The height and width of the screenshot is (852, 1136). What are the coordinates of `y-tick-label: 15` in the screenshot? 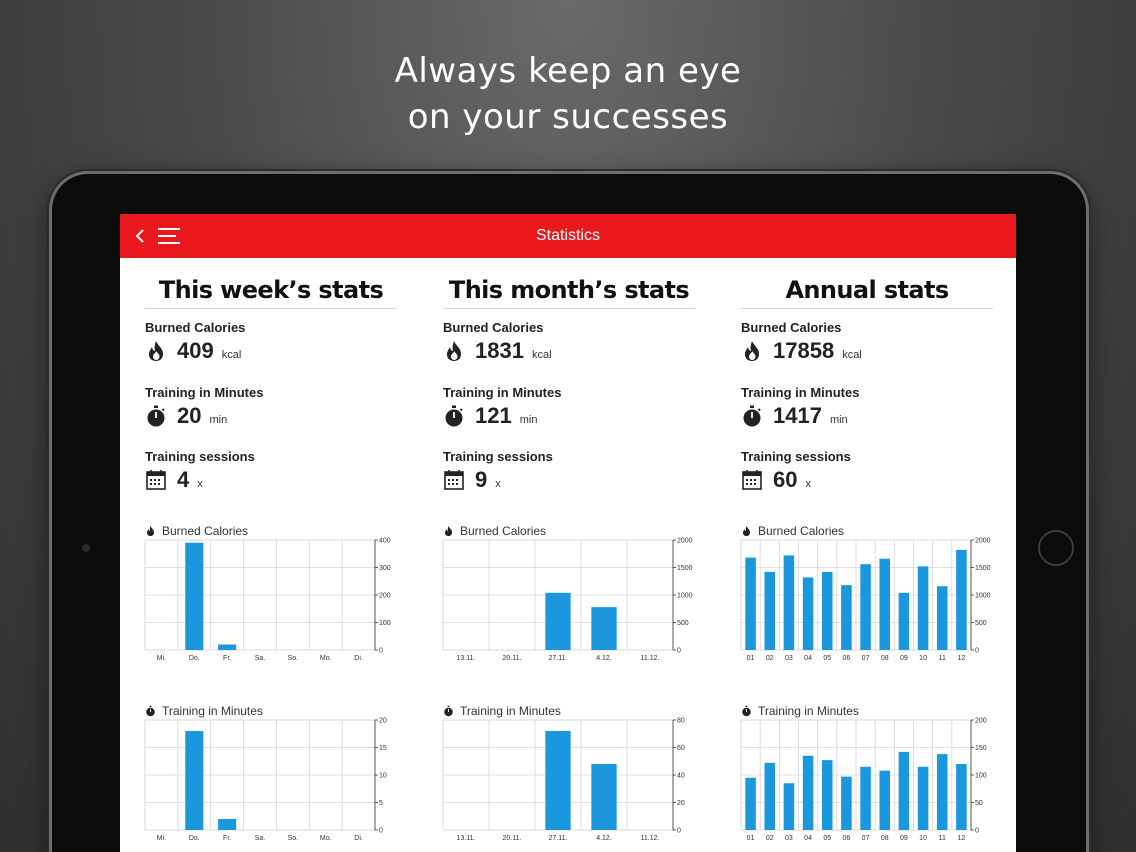 It's located at (383, 748).